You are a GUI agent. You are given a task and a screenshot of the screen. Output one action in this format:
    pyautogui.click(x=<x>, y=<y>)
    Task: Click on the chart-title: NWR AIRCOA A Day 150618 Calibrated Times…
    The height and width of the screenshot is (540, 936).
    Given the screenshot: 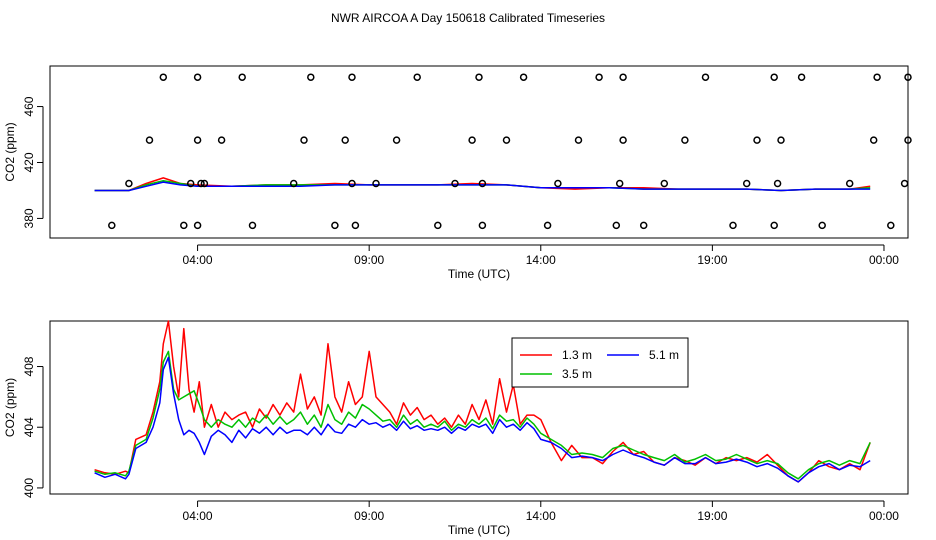 What is the action you would take?
    pyautogui.click(x=468, y=18)
    